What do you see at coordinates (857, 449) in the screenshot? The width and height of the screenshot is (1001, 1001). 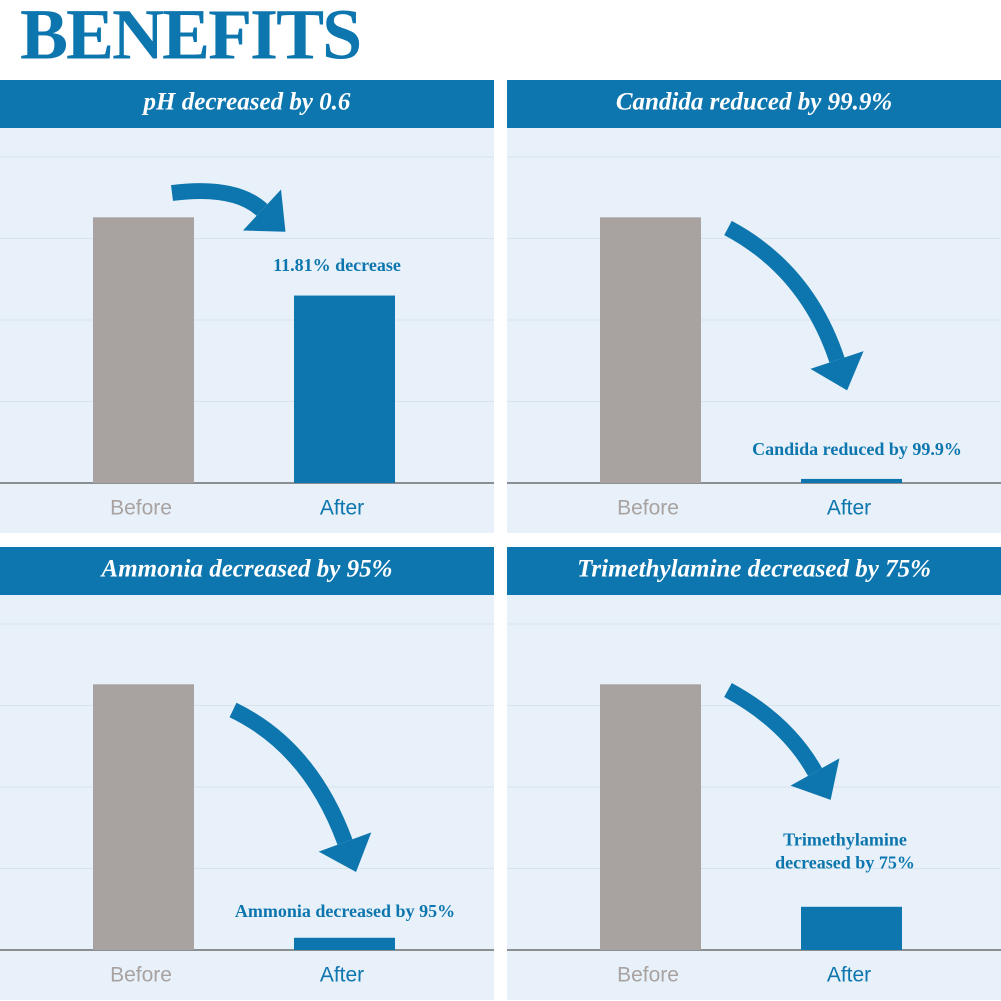 I see `annotation: Candida reduced by 99.9%` at bounding box center [857, 449].